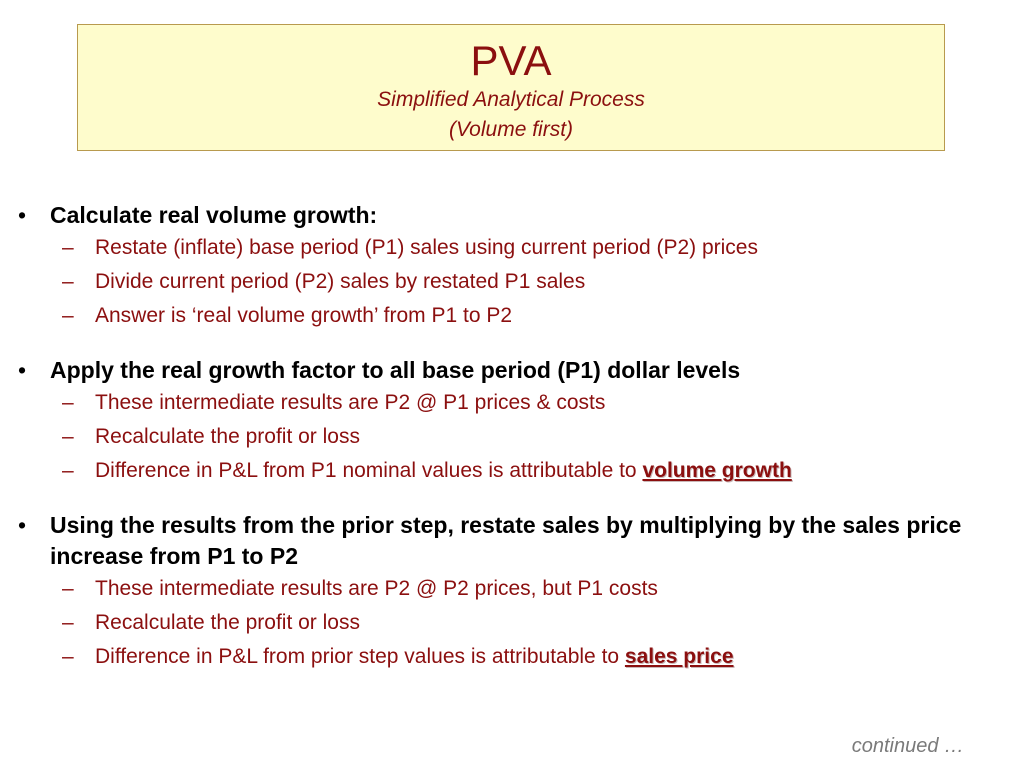 This screenshot has width=1024, height=768. Describe the element at coordinates (679, 656) in the screenshot. I see `highlight-sales-price: sales price` at that location.